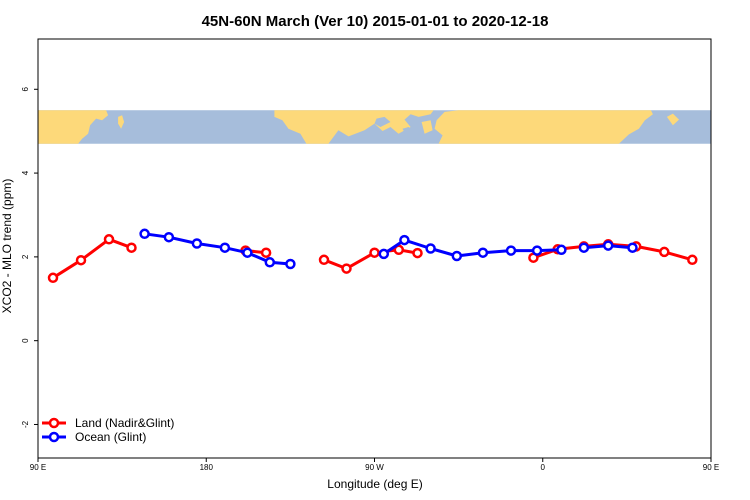 The image size is (750, 500). Describe the element at coordinates (25, 256) in the screenshot. I see `y-tick-label: 2` at that location.